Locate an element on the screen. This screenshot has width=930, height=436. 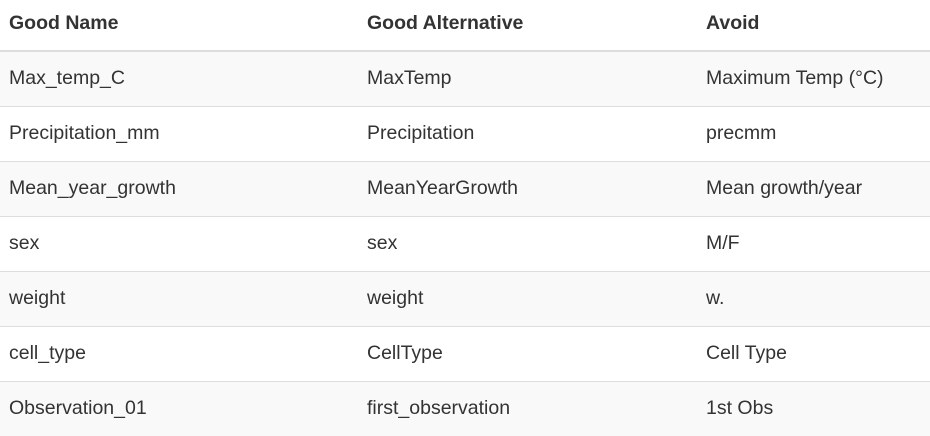
cell-good-alternative: MaxTemp is located at coordinates (409, 78).